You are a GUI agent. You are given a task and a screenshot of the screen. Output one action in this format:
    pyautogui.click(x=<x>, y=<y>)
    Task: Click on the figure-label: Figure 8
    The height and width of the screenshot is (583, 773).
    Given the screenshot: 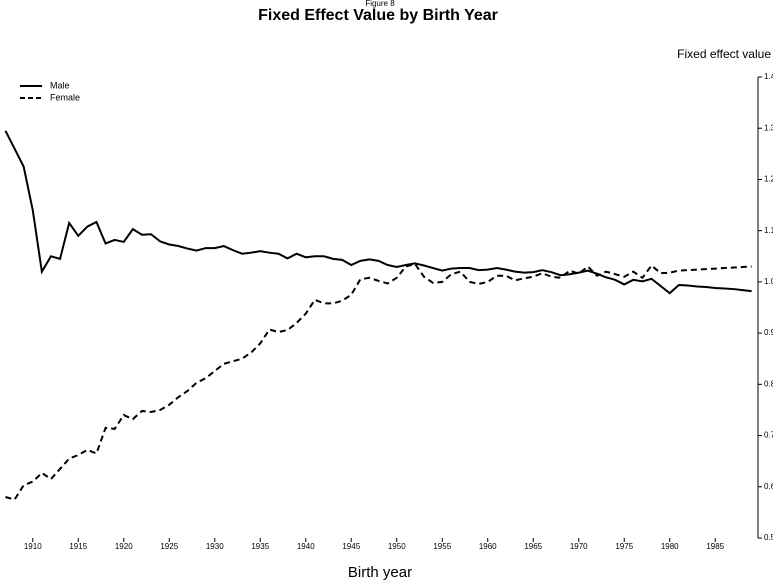 What is the action you would take?
    pyautogui.click(x=380, y=4)
    